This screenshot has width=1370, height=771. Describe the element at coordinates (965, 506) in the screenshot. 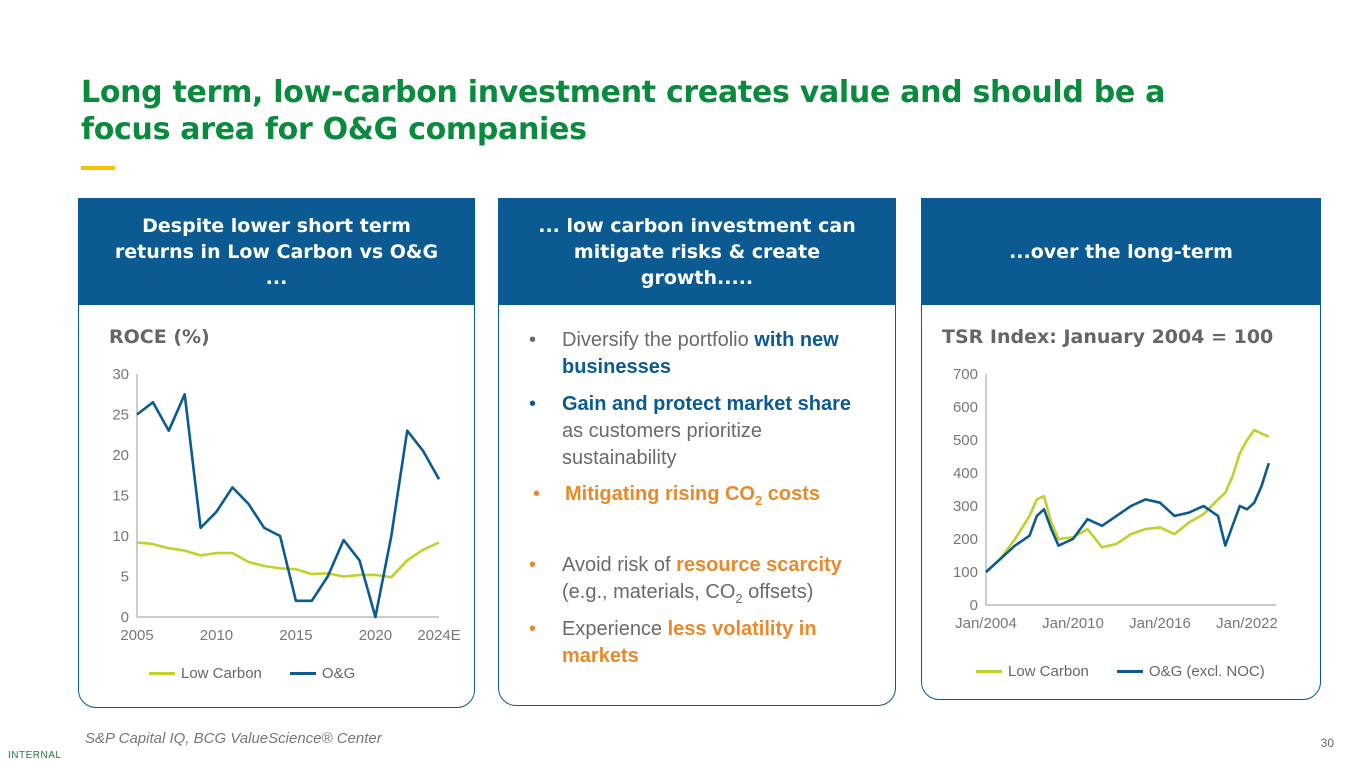

I see `y-tick-label: 300` at that location.